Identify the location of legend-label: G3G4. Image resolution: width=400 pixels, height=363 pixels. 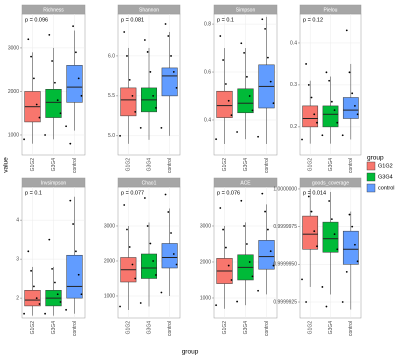
(385, 177).